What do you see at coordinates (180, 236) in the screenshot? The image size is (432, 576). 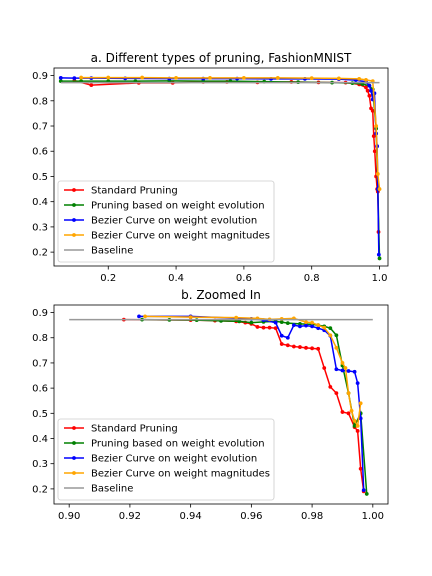 I see `legend-label: Bezier Curve on weight magnitudes` at bounding box center [180, 236].